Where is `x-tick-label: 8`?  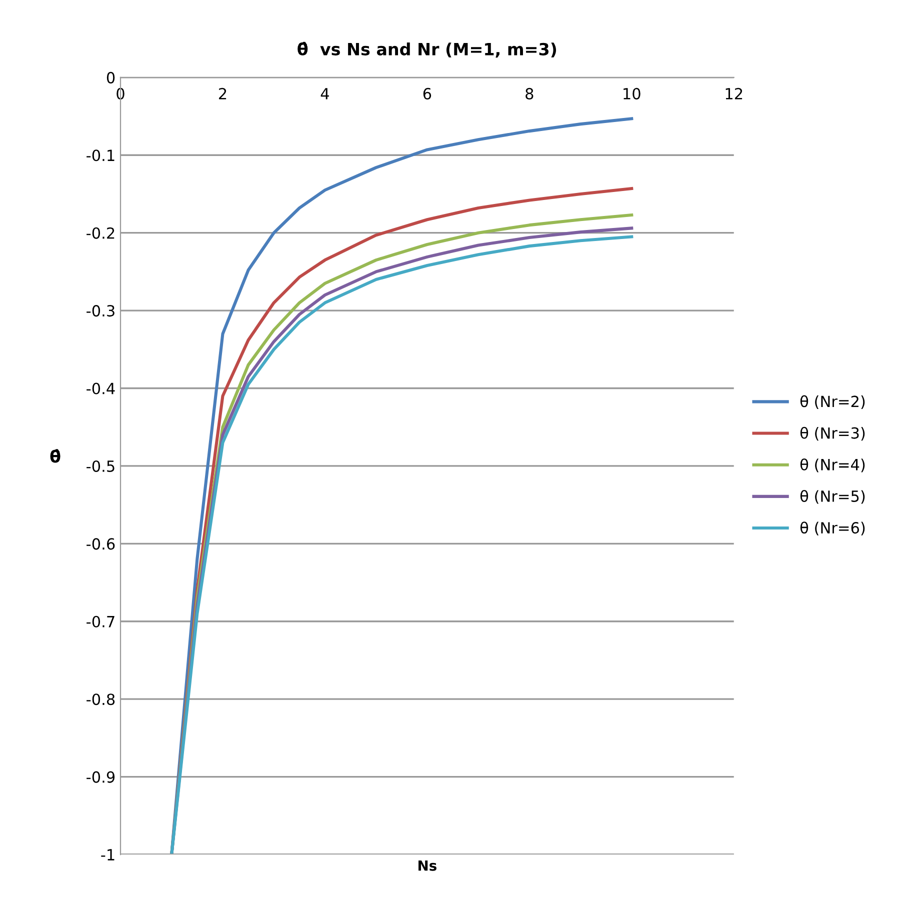 x-tick-label: 8 is located at coordinates (530, 94).